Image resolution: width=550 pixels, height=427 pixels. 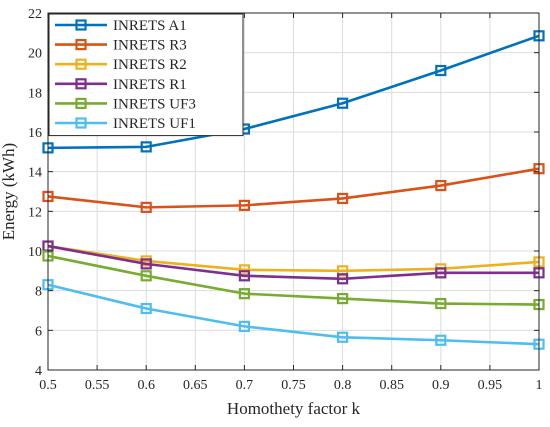 I want to click on x-tick-label: 0.55, so click(x=97, y=385).